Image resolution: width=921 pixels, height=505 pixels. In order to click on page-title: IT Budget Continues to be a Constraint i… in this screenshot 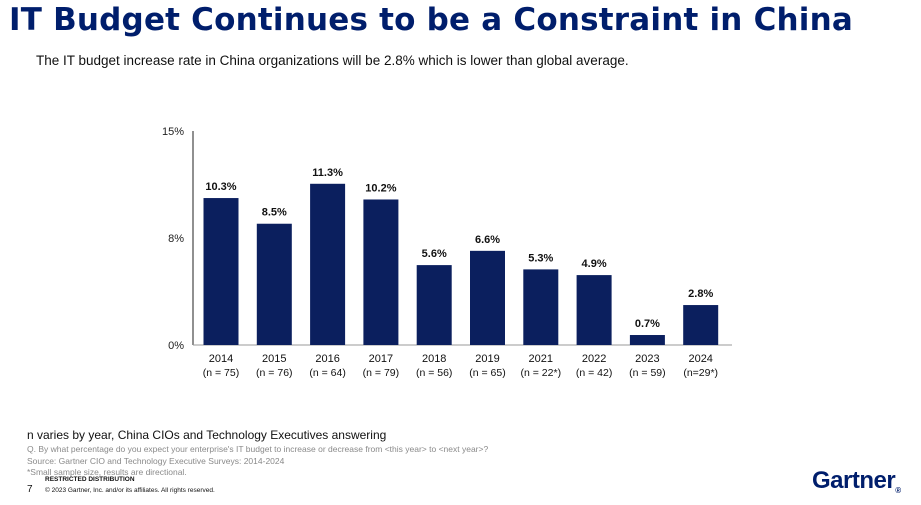, I will do `click(431, 20)`.